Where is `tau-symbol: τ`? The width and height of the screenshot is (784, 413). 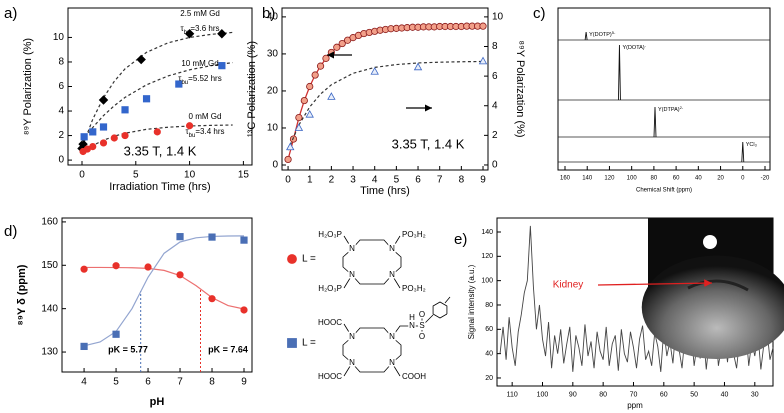
tau-symbol: τ is located at coordinates (180, 78).